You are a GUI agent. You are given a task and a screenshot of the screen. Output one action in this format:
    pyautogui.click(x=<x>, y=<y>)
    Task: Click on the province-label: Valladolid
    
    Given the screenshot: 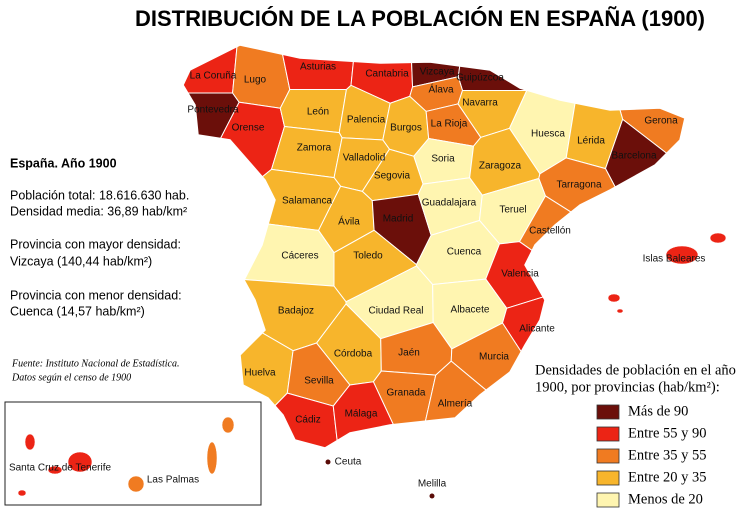 What is the action you would take?
    pyautogui.click(x=364, y=158)
    